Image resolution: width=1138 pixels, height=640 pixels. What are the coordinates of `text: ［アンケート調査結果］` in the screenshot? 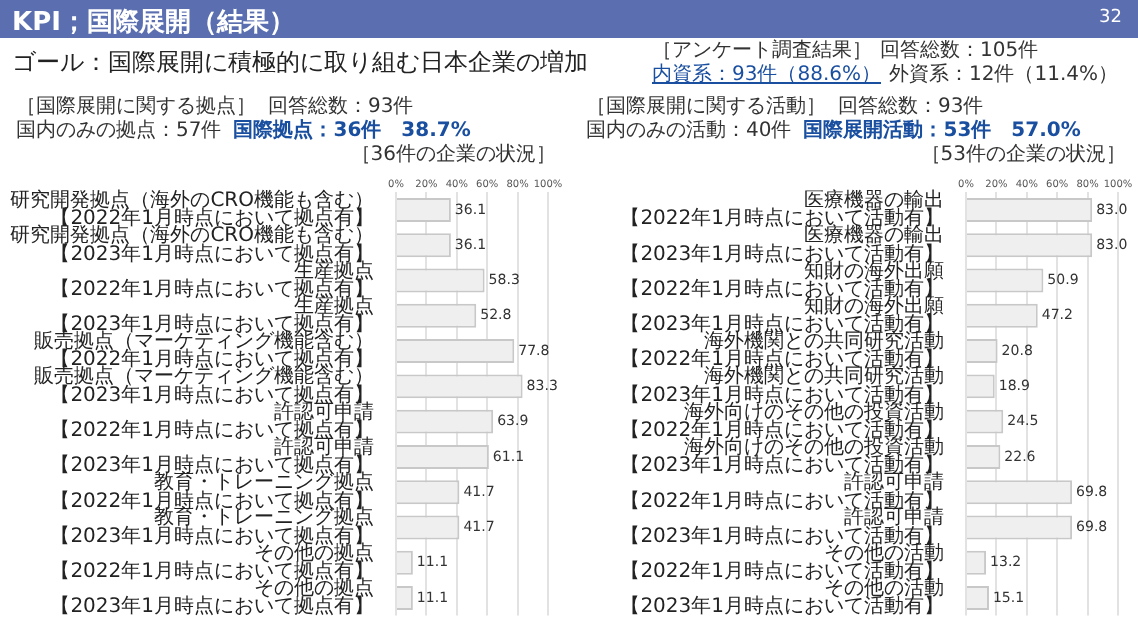 It's located at (762, 51).